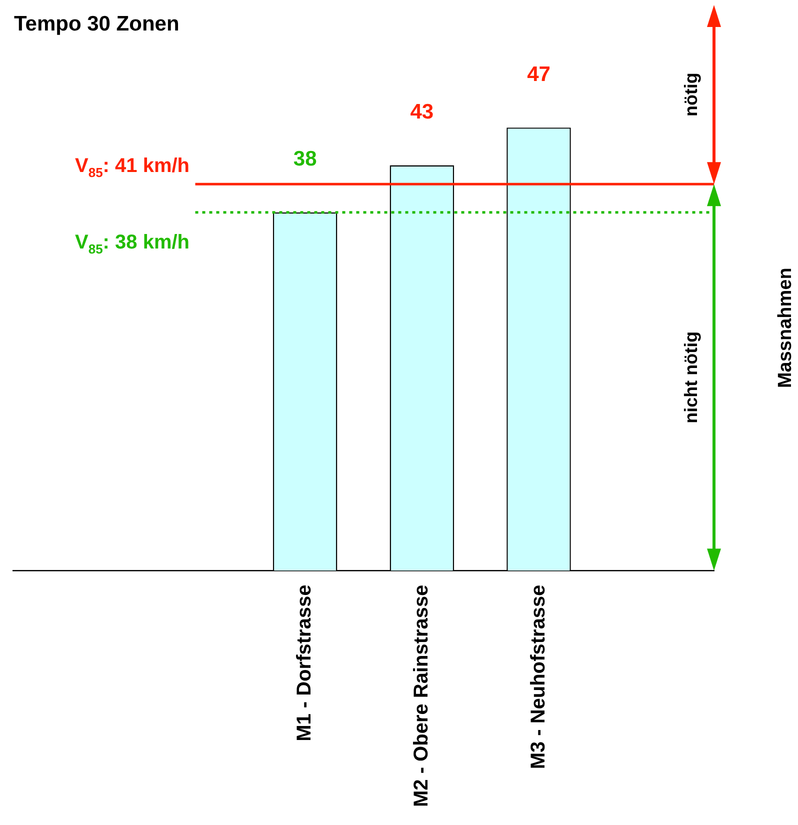 The image size is (798, 825). Describe the element at coordinates (97, 24) in the screenshot. I see `chart-title: Tempo 30 Zonen` at that location.